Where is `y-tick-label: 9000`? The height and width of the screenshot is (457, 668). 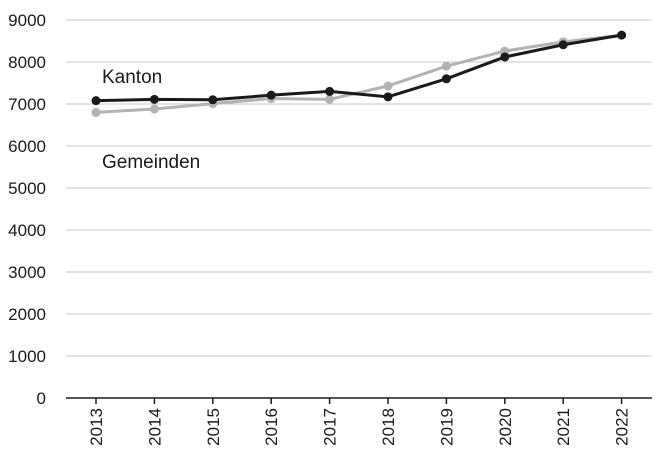 y-tick-label: 9000 is located at coordinates (27, 20).